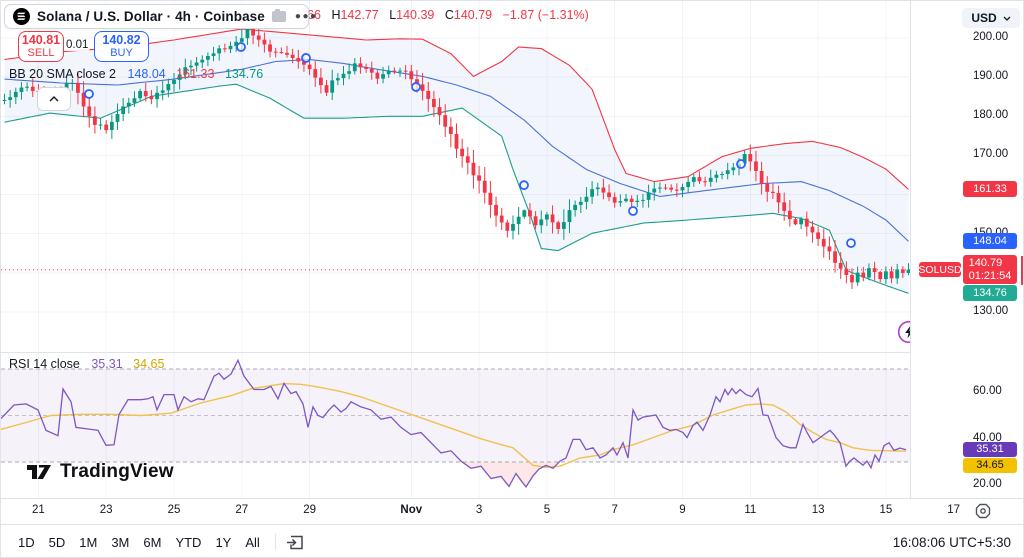 This screenshot has height=558, width=1024. What do you see at coordinates (1007, 18) in the screenshot?
I see `chevron-down-icon` at bounding box center [1007, 18].